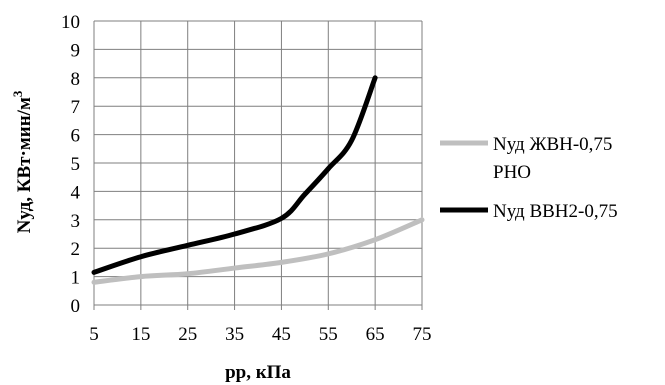 Image resolution: width=665 pixels, height=385 pixels. I want to click on legend-label-2: Nуд ВВН2-0,75, so click(555, 211).